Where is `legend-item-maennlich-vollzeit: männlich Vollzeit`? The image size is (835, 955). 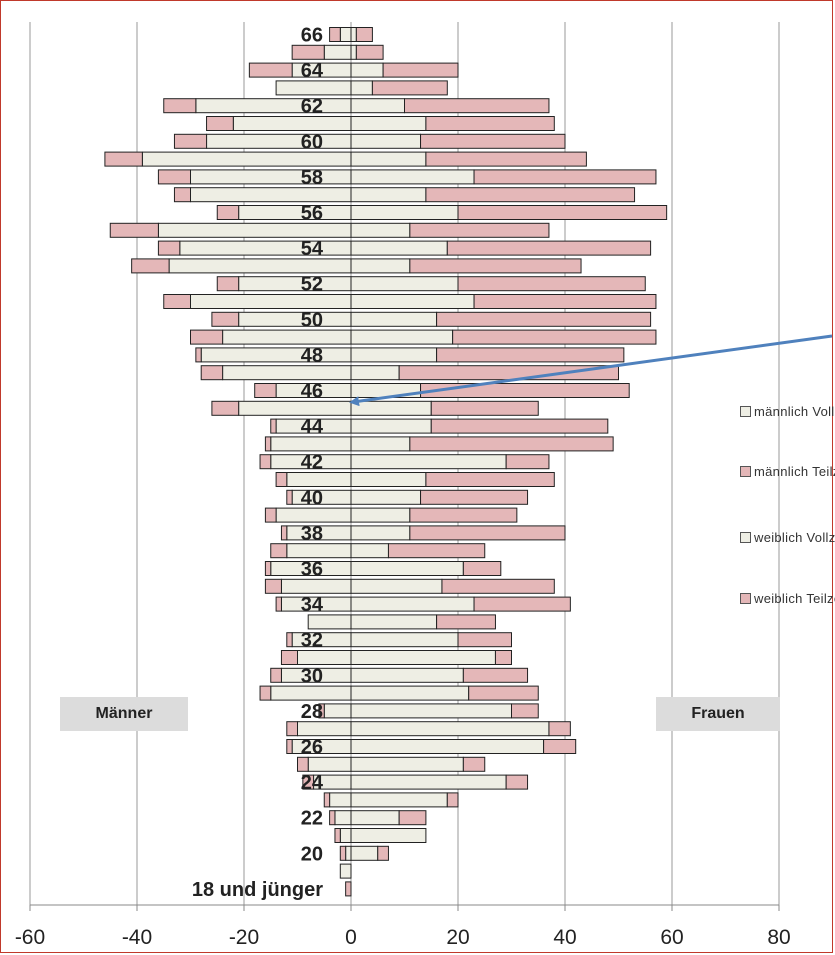 legend-item-maennlich-vollzeit: männlich Vollzeit is located at coordinates (787, 411).